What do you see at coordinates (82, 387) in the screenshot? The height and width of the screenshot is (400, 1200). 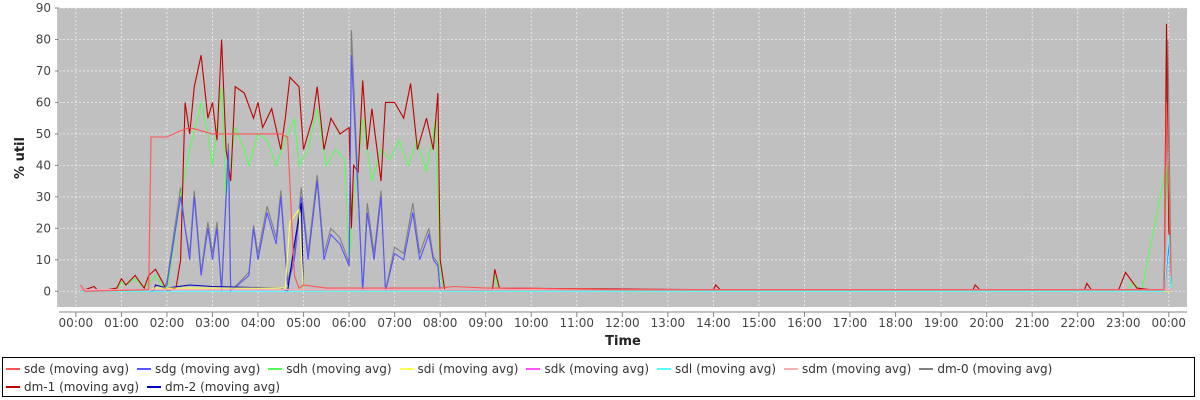 I see `legend-label: dm-1 (moving avg)` at bounding box center [82, 387].